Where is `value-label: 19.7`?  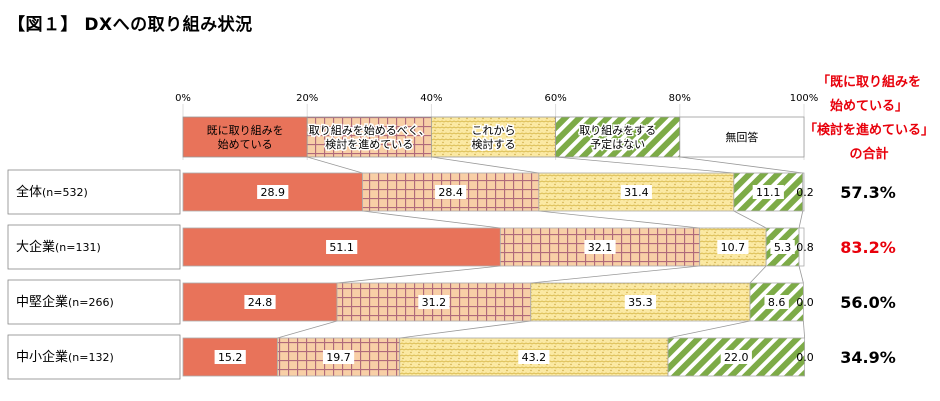
value-label: 19.7 is located at coordinates (338, 357).